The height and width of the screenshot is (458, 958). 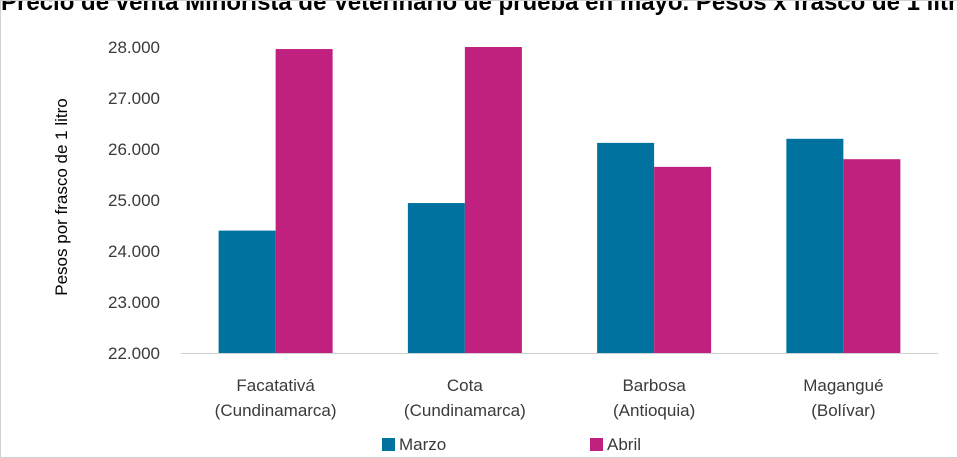 I want to click on y-tick-label: 25.000, so click(x=134, y=200).